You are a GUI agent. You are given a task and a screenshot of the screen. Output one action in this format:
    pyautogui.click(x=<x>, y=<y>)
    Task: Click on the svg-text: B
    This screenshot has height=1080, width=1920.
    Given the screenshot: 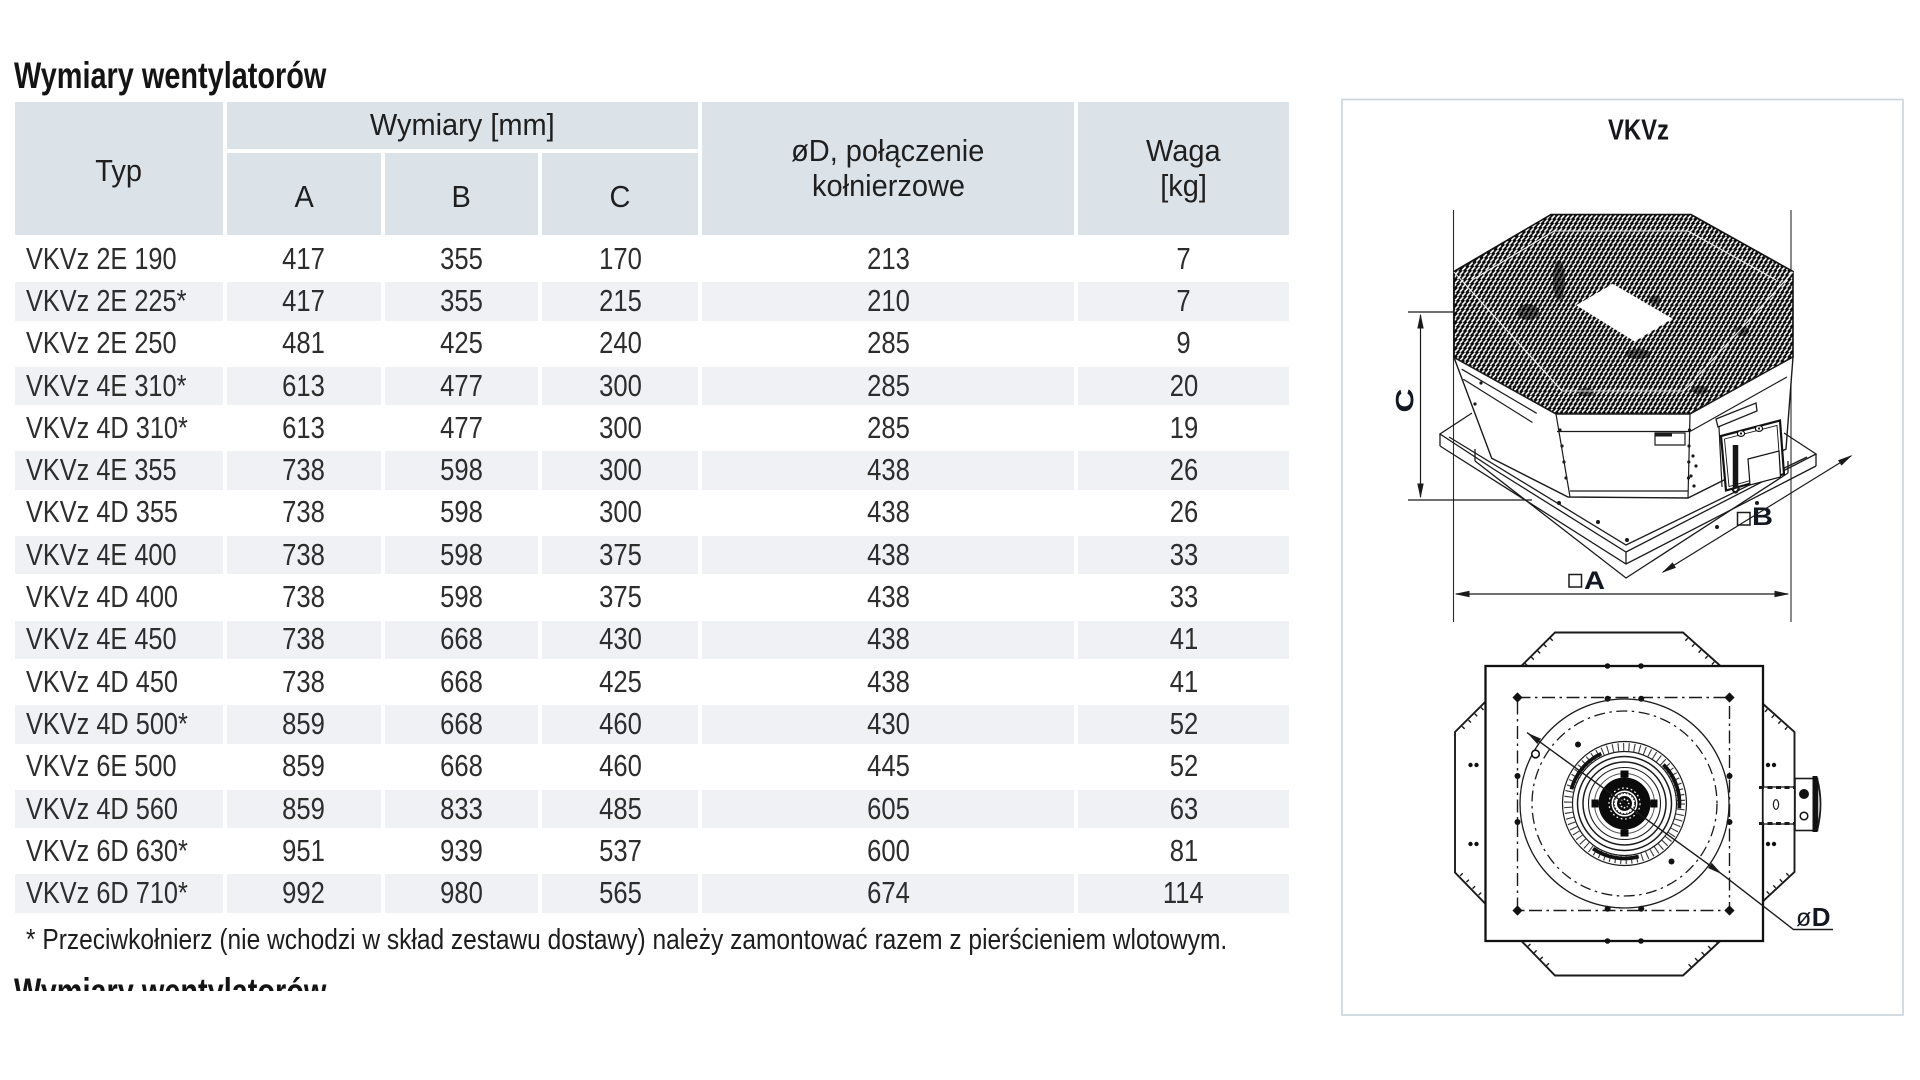 What is the action you would take?
    pyautogui.click(x=1762, y=517)
    